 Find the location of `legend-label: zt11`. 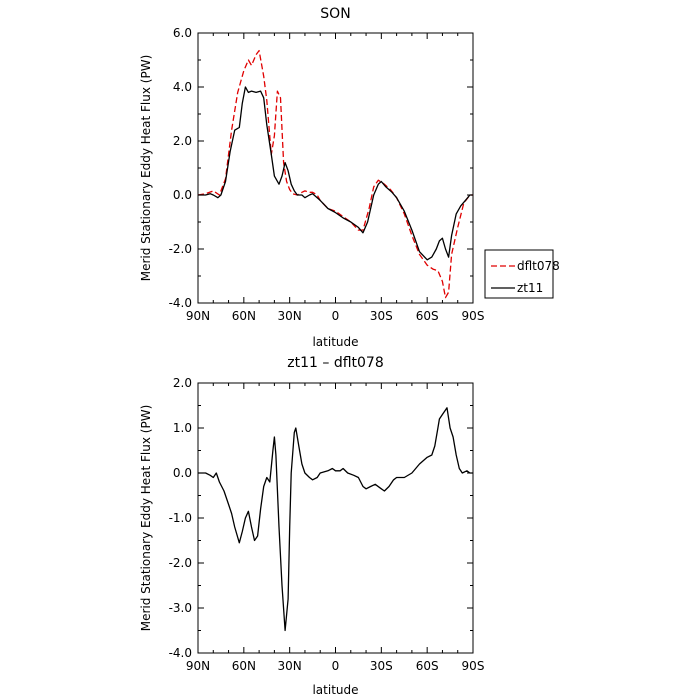

legend-label: zt11 is located at coordinates (530, 288).